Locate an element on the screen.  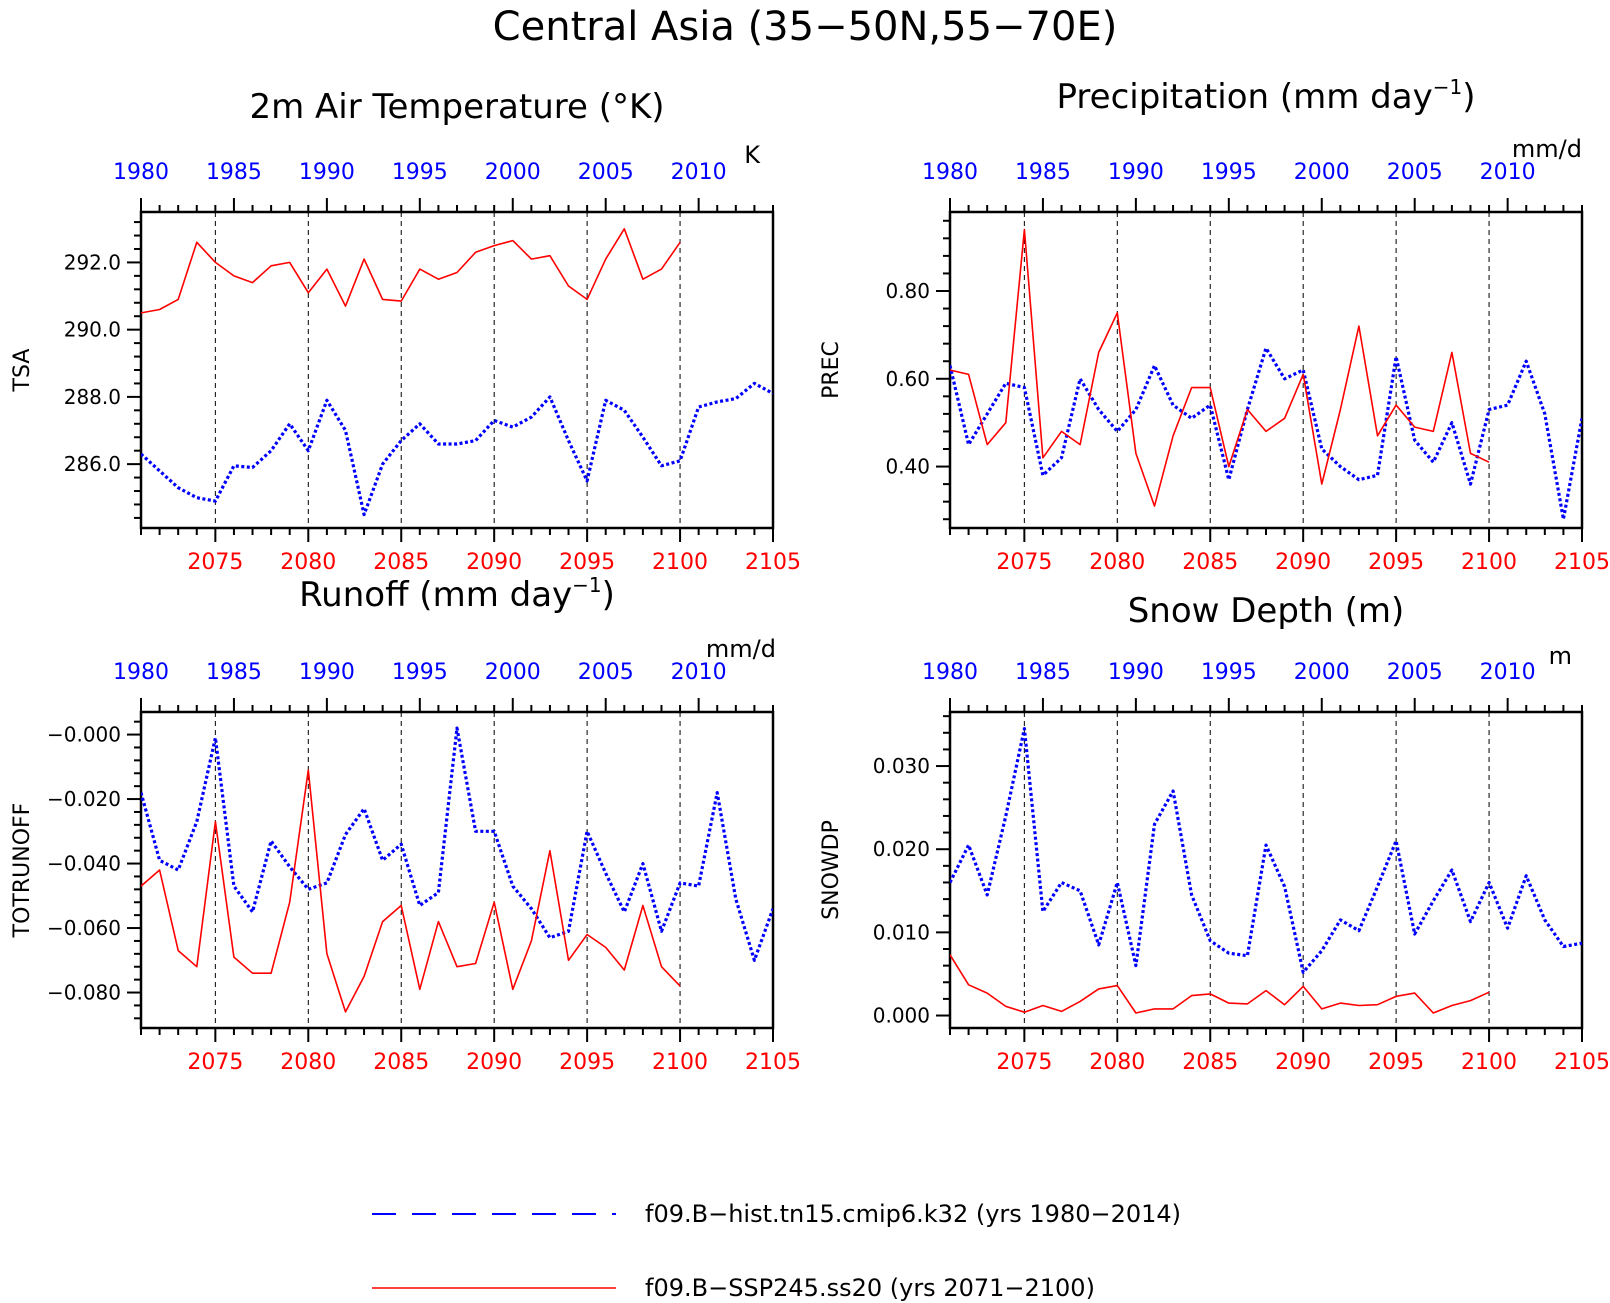
y-axis-label: PREC is located at coordinates (831, 370).